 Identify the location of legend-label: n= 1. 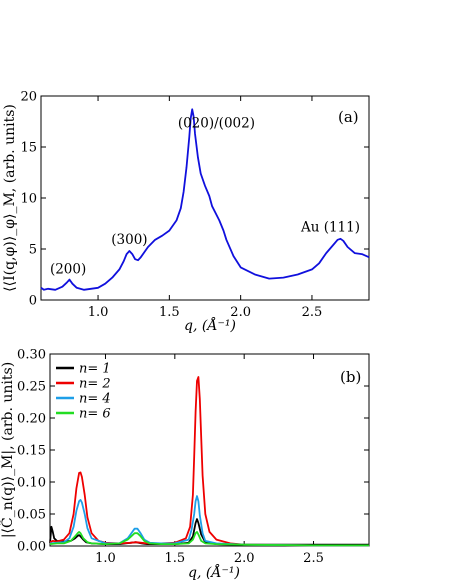
(95, 369).